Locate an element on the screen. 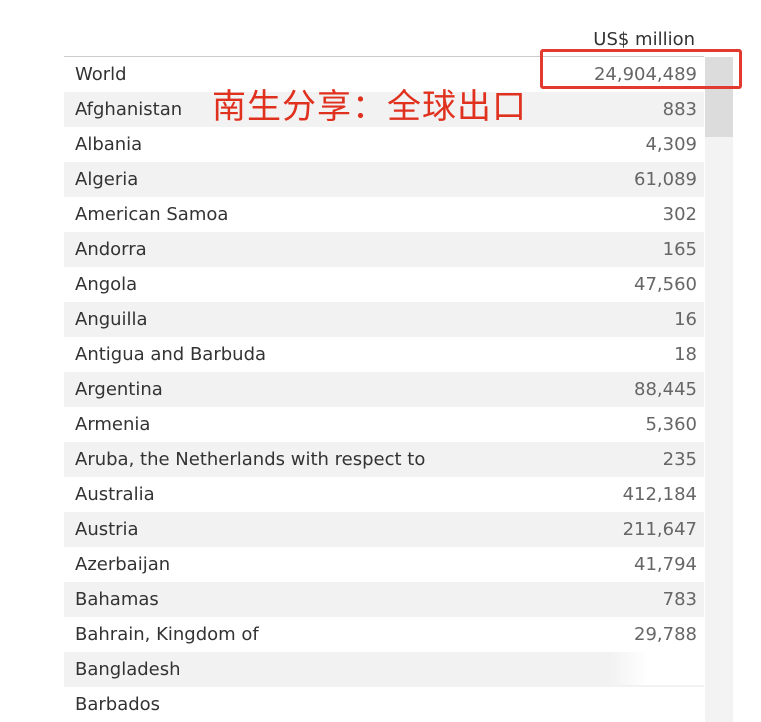 This screenshot has height=722, width=761. table-row: Antigua and Barbuda 18 is located at coordinates (384, 354).